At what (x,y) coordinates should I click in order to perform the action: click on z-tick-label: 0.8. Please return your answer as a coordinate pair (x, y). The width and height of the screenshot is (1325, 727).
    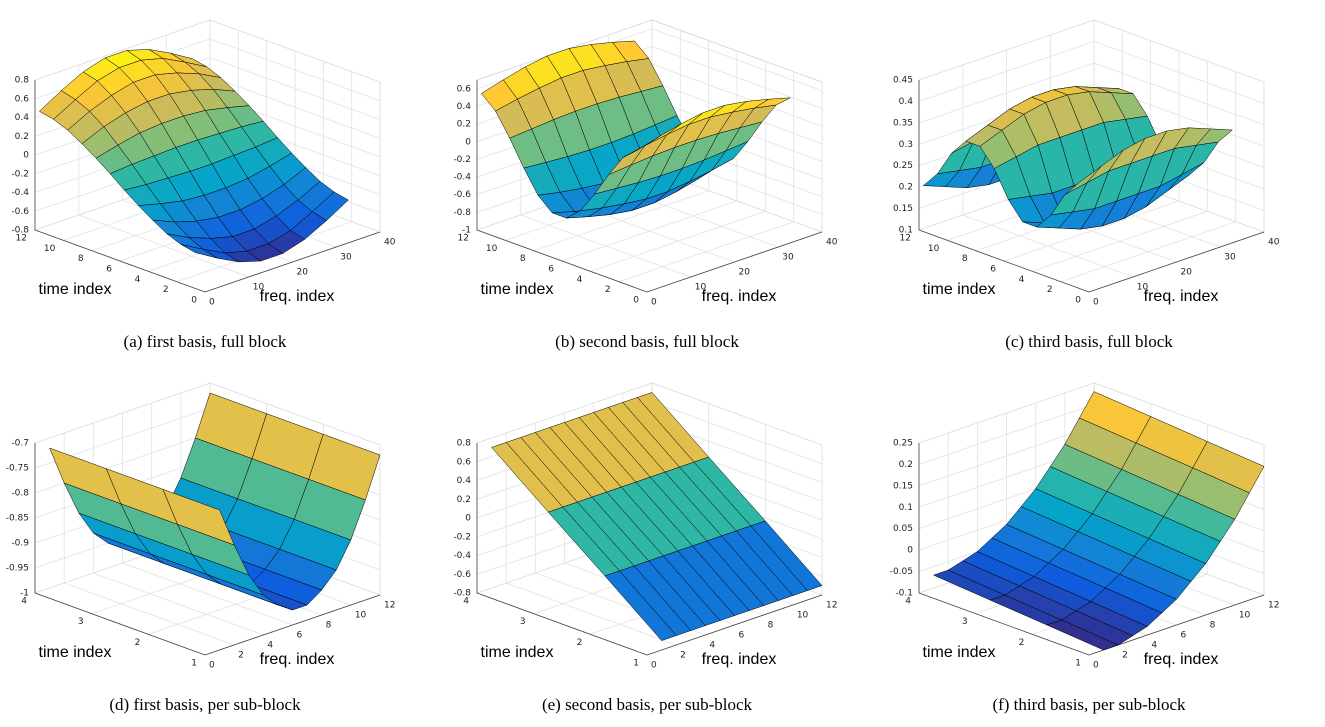
    Looking at the image, I should click on (22, 81).